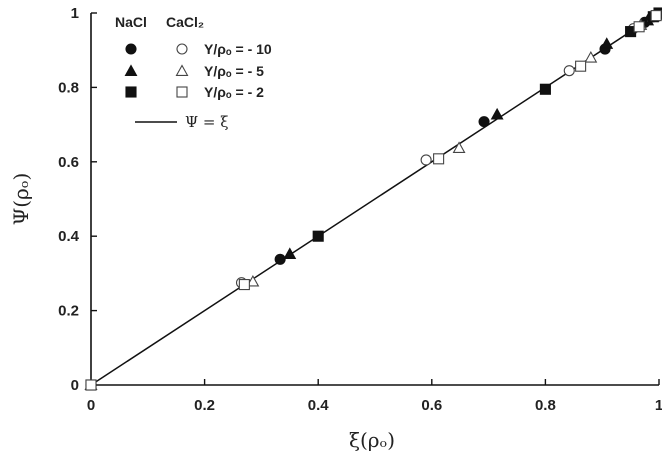 The width and height of the screenshot is (662, 458). Describe the element at coordinates (204, 405) in the screenshot. I see `x-tick-label: 0.2` at that location.